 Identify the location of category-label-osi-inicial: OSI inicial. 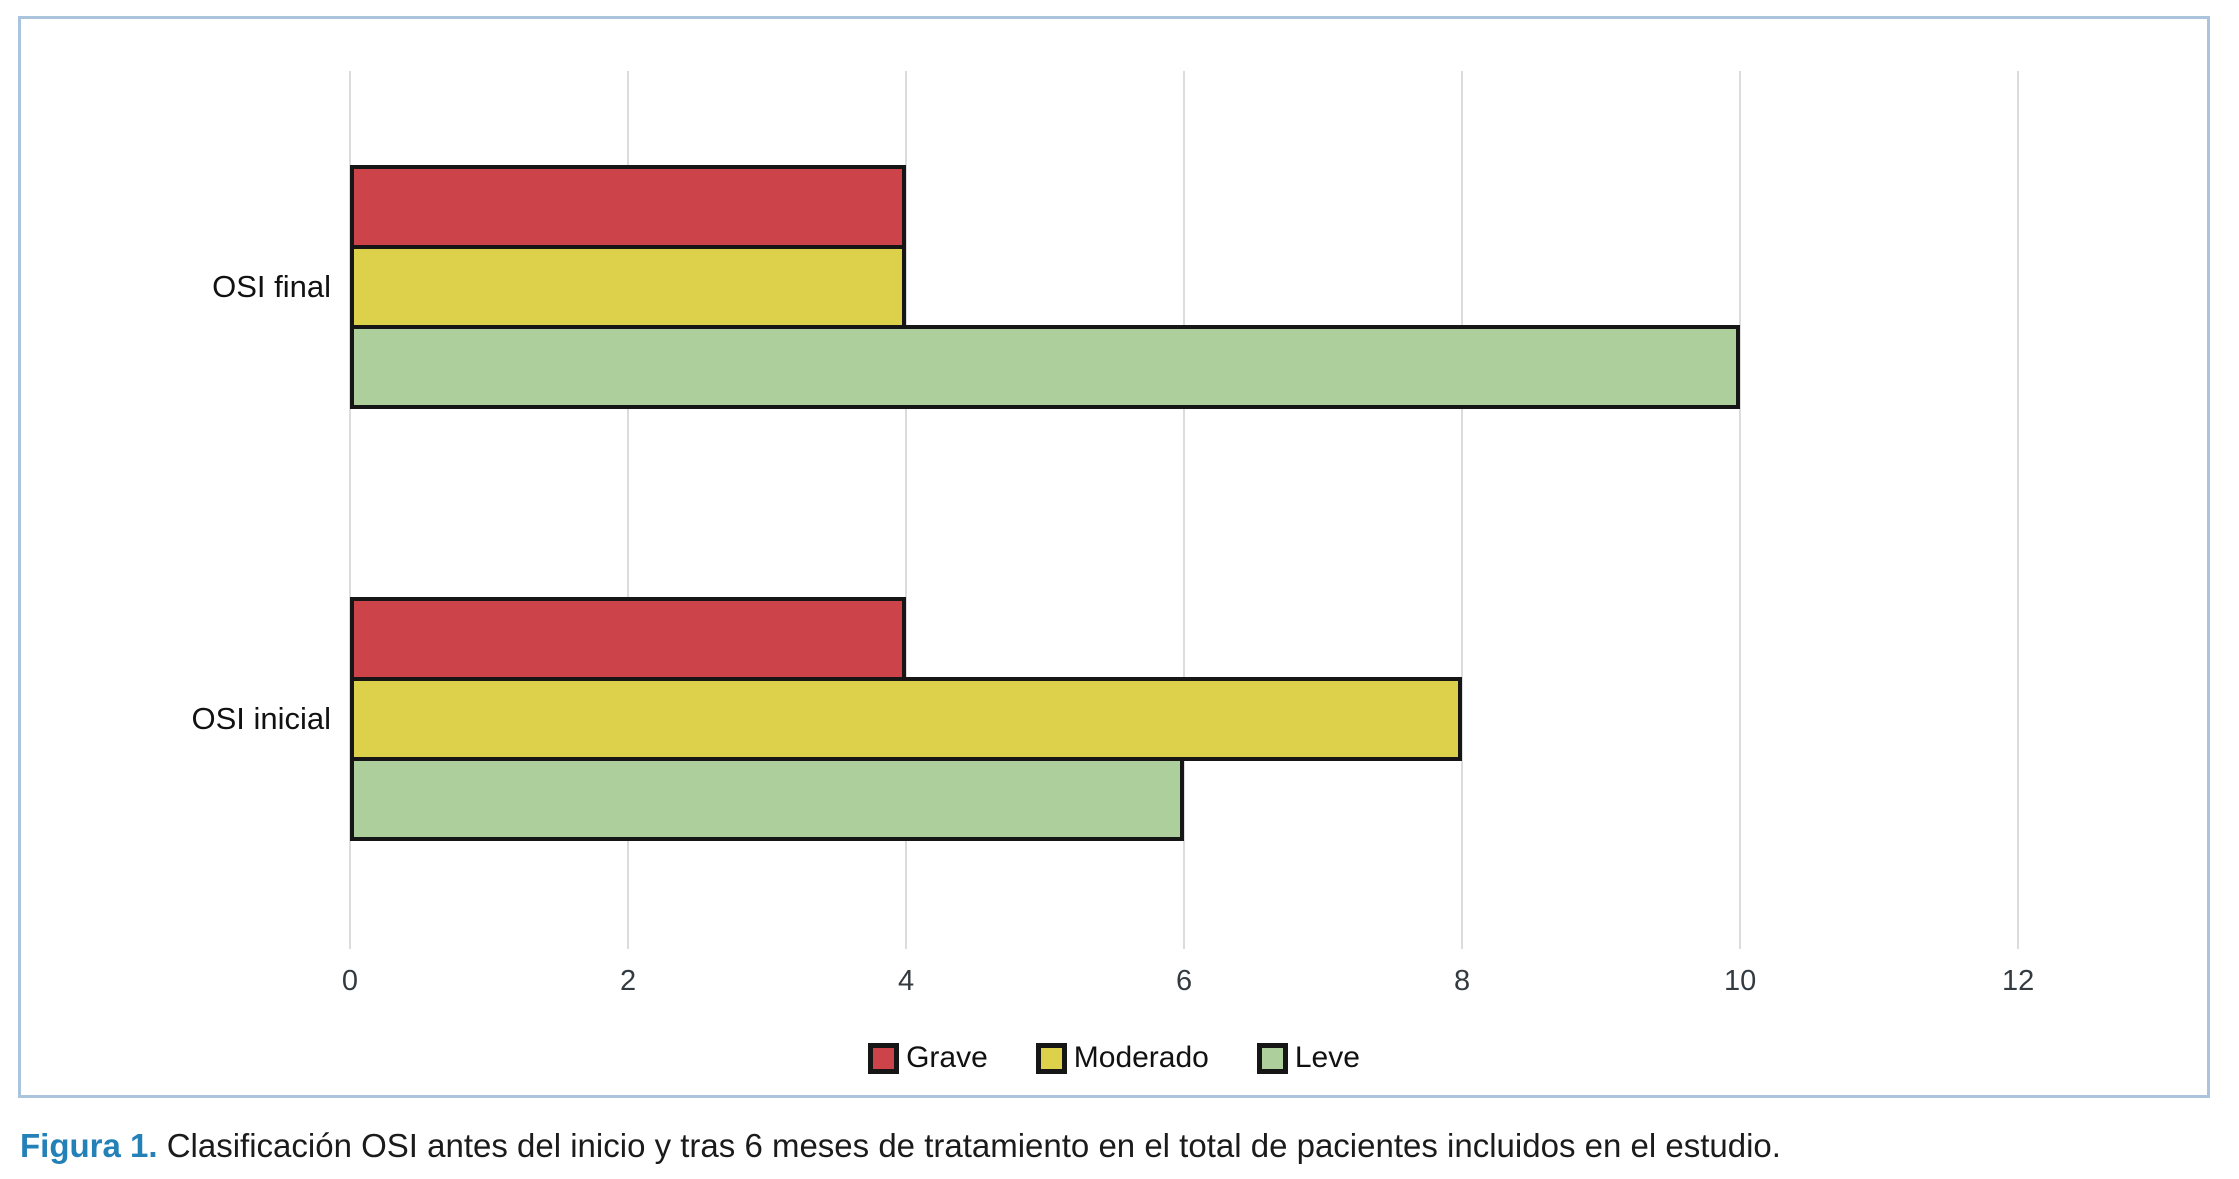
(261, 718).